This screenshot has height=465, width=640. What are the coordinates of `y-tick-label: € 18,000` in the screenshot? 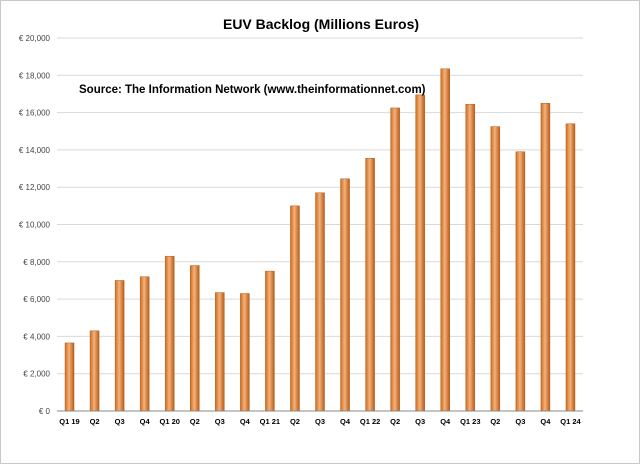 It's located at (35, 75).